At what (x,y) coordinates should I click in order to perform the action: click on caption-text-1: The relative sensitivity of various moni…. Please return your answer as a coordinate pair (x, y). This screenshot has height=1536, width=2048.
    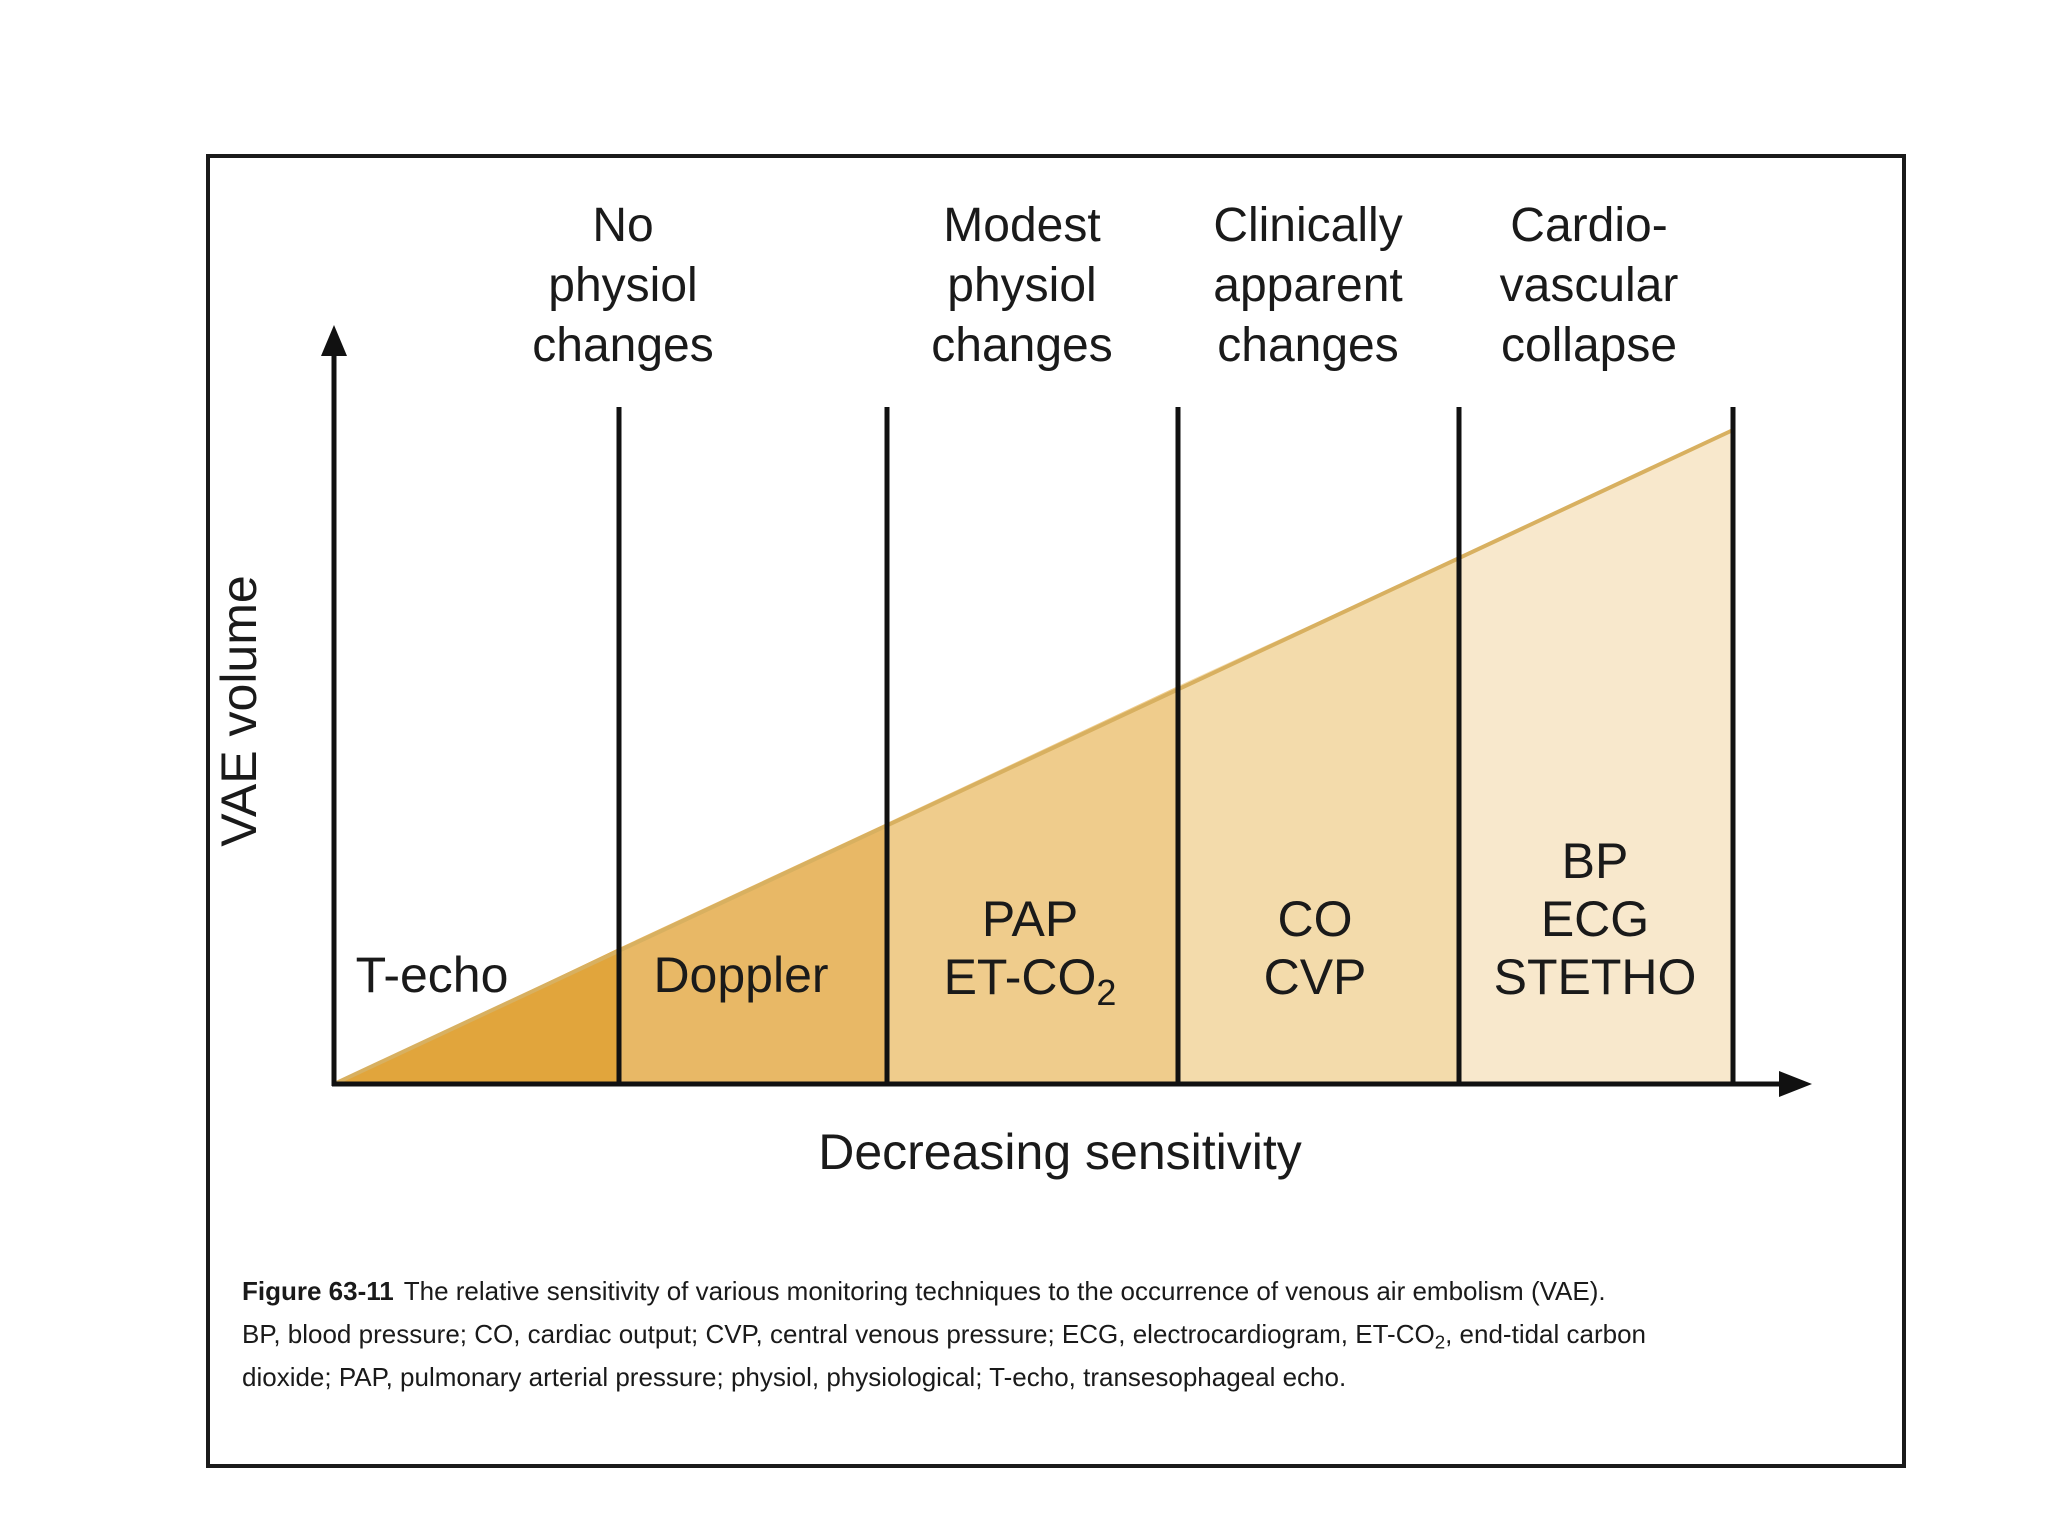
    Looking at the image, I should click on (1004, 1291).